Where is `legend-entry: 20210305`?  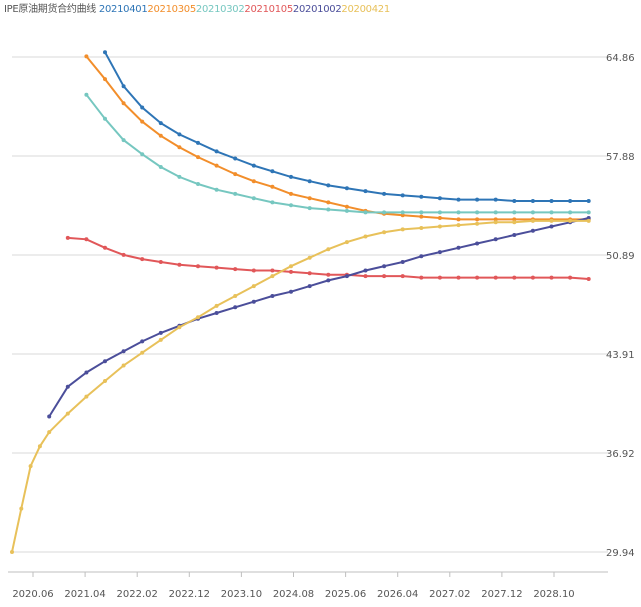 legend-entry: 20210305 is located at coordinates (171, 9).